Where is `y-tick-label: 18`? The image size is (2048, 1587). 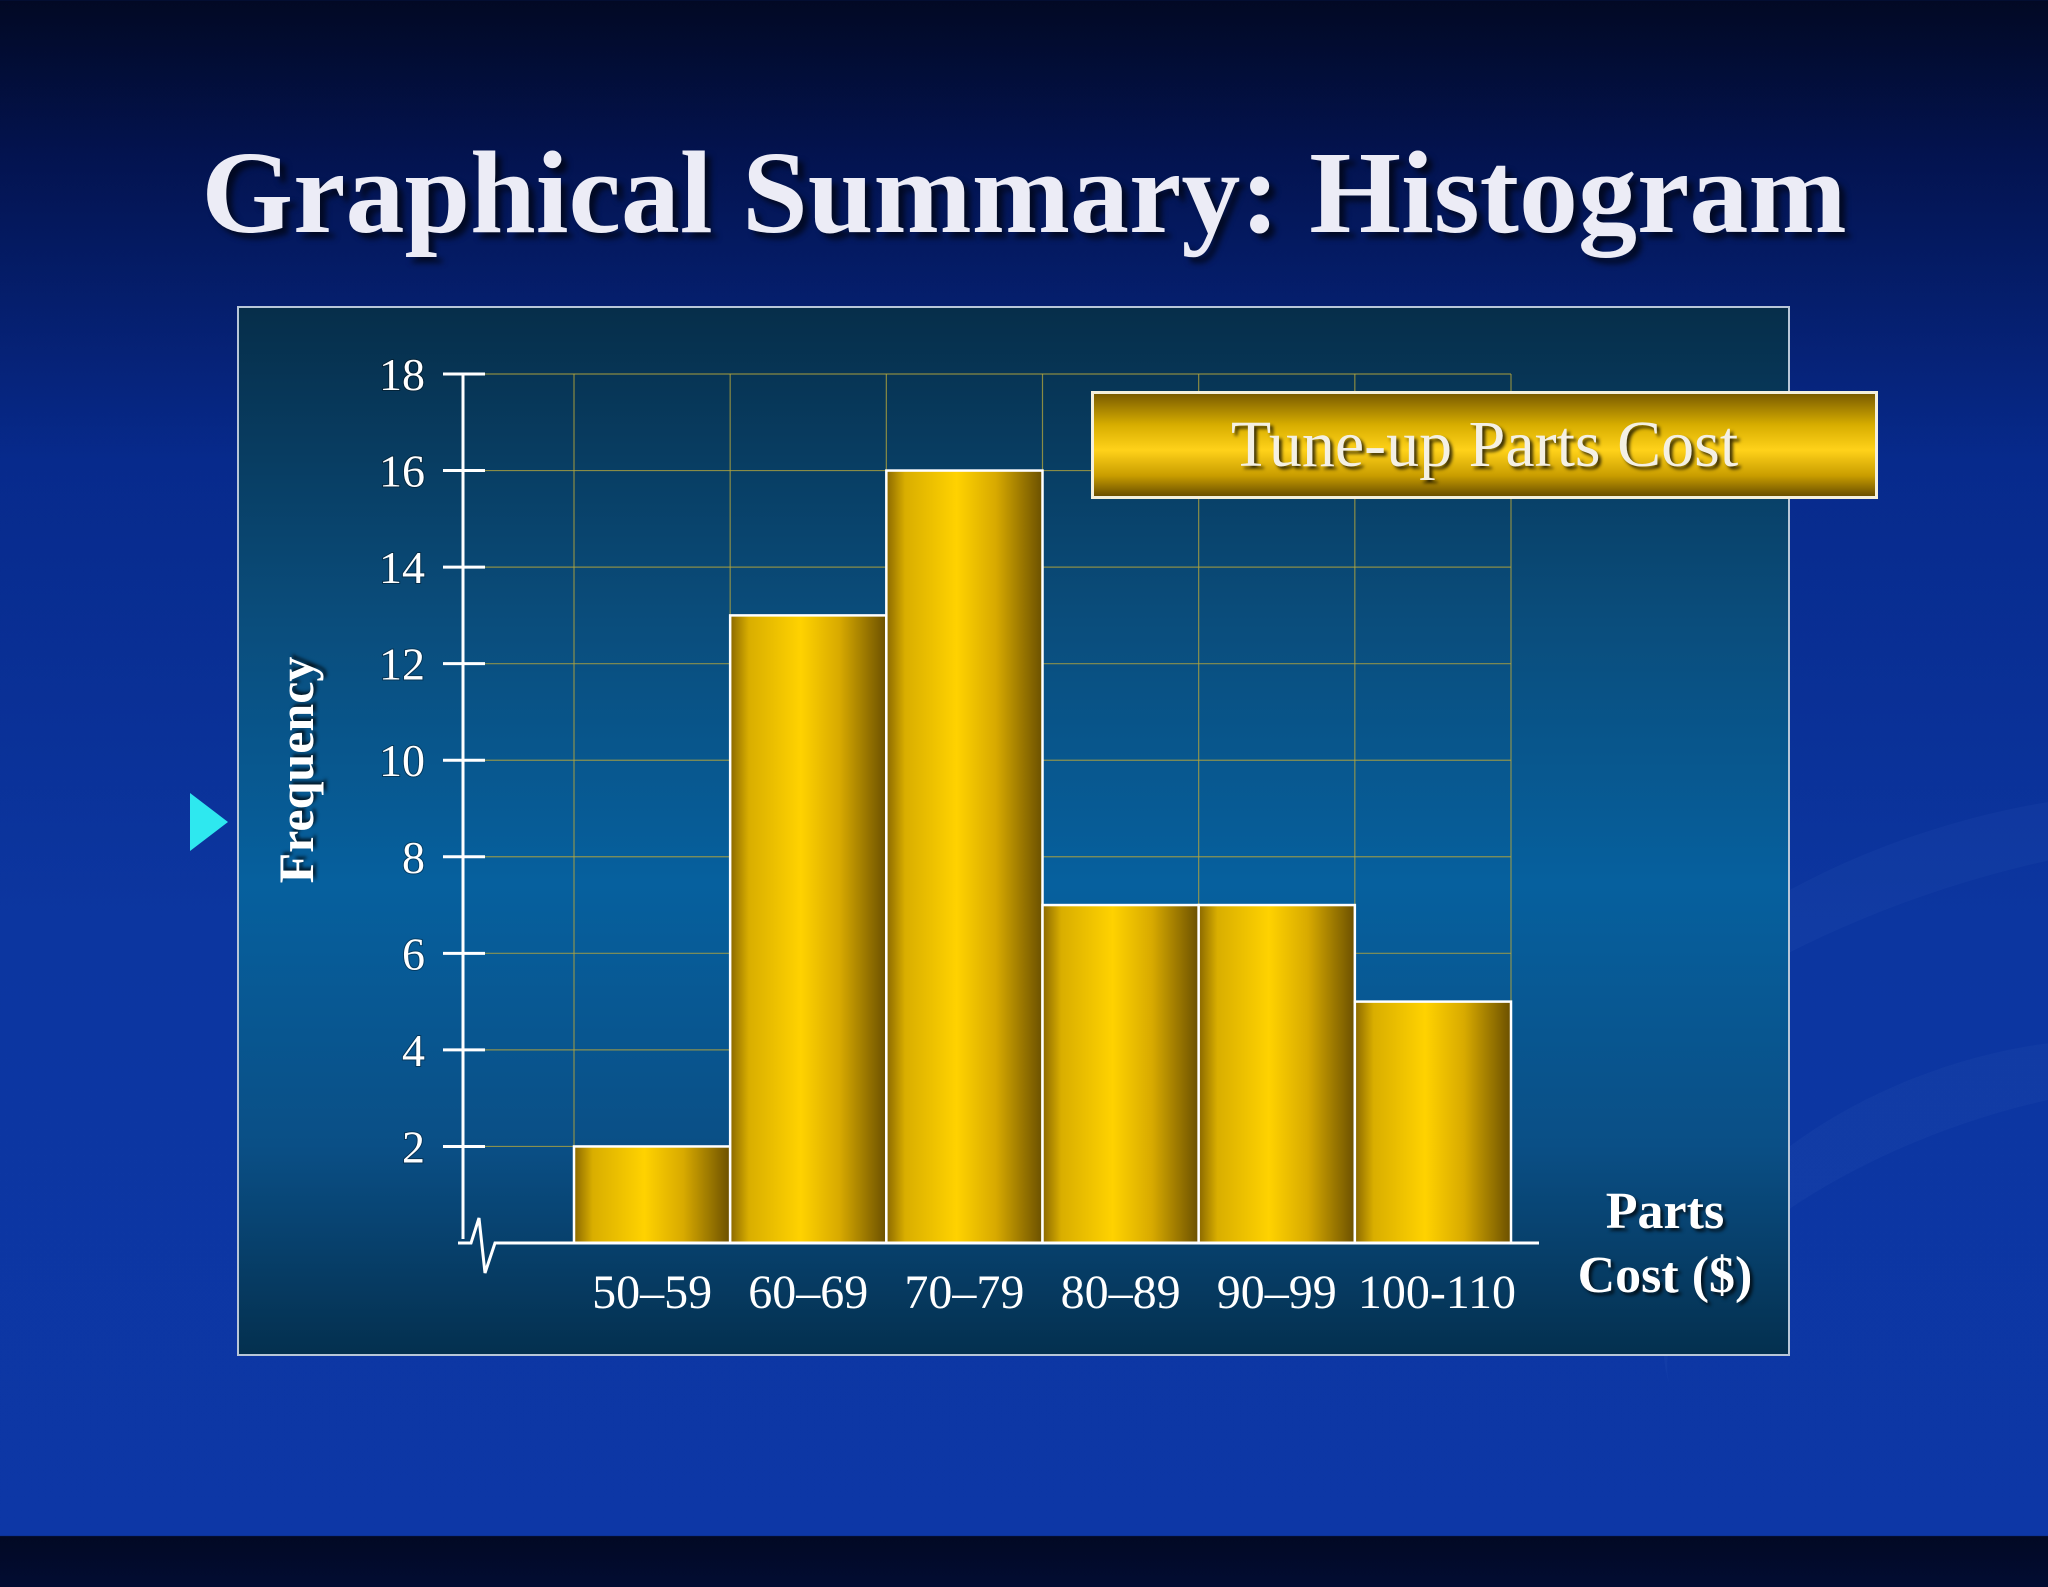 y-tick-label: 18 is located at coordinates (402, 374).